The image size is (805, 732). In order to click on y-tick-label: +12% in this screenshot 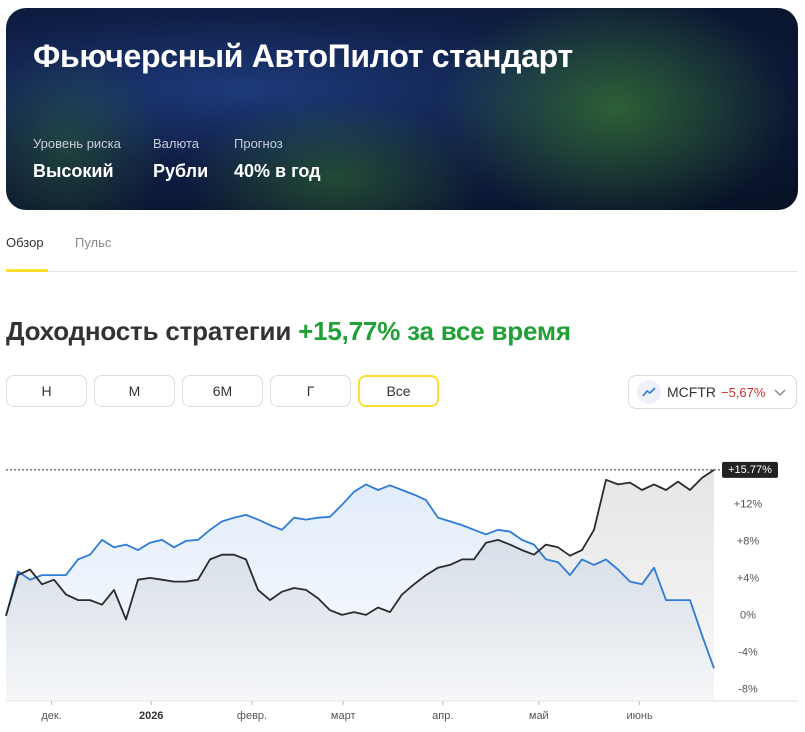, I will do `click(748, 505)`.